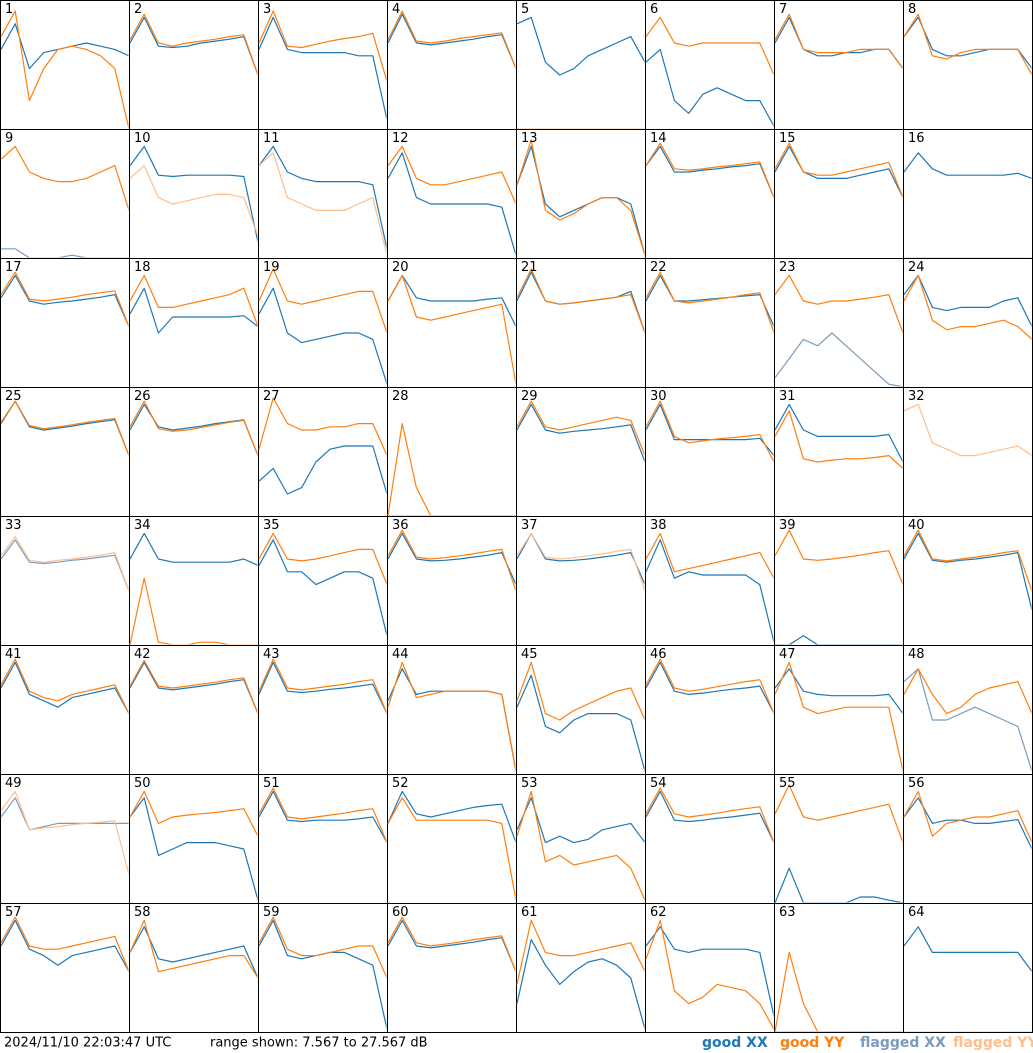 Image resolution: width=1033 pixels, height=1053 pixels. Describe the element at coordinates (916, 783) in the screenshot. I see `panel-title: 56` at that location.